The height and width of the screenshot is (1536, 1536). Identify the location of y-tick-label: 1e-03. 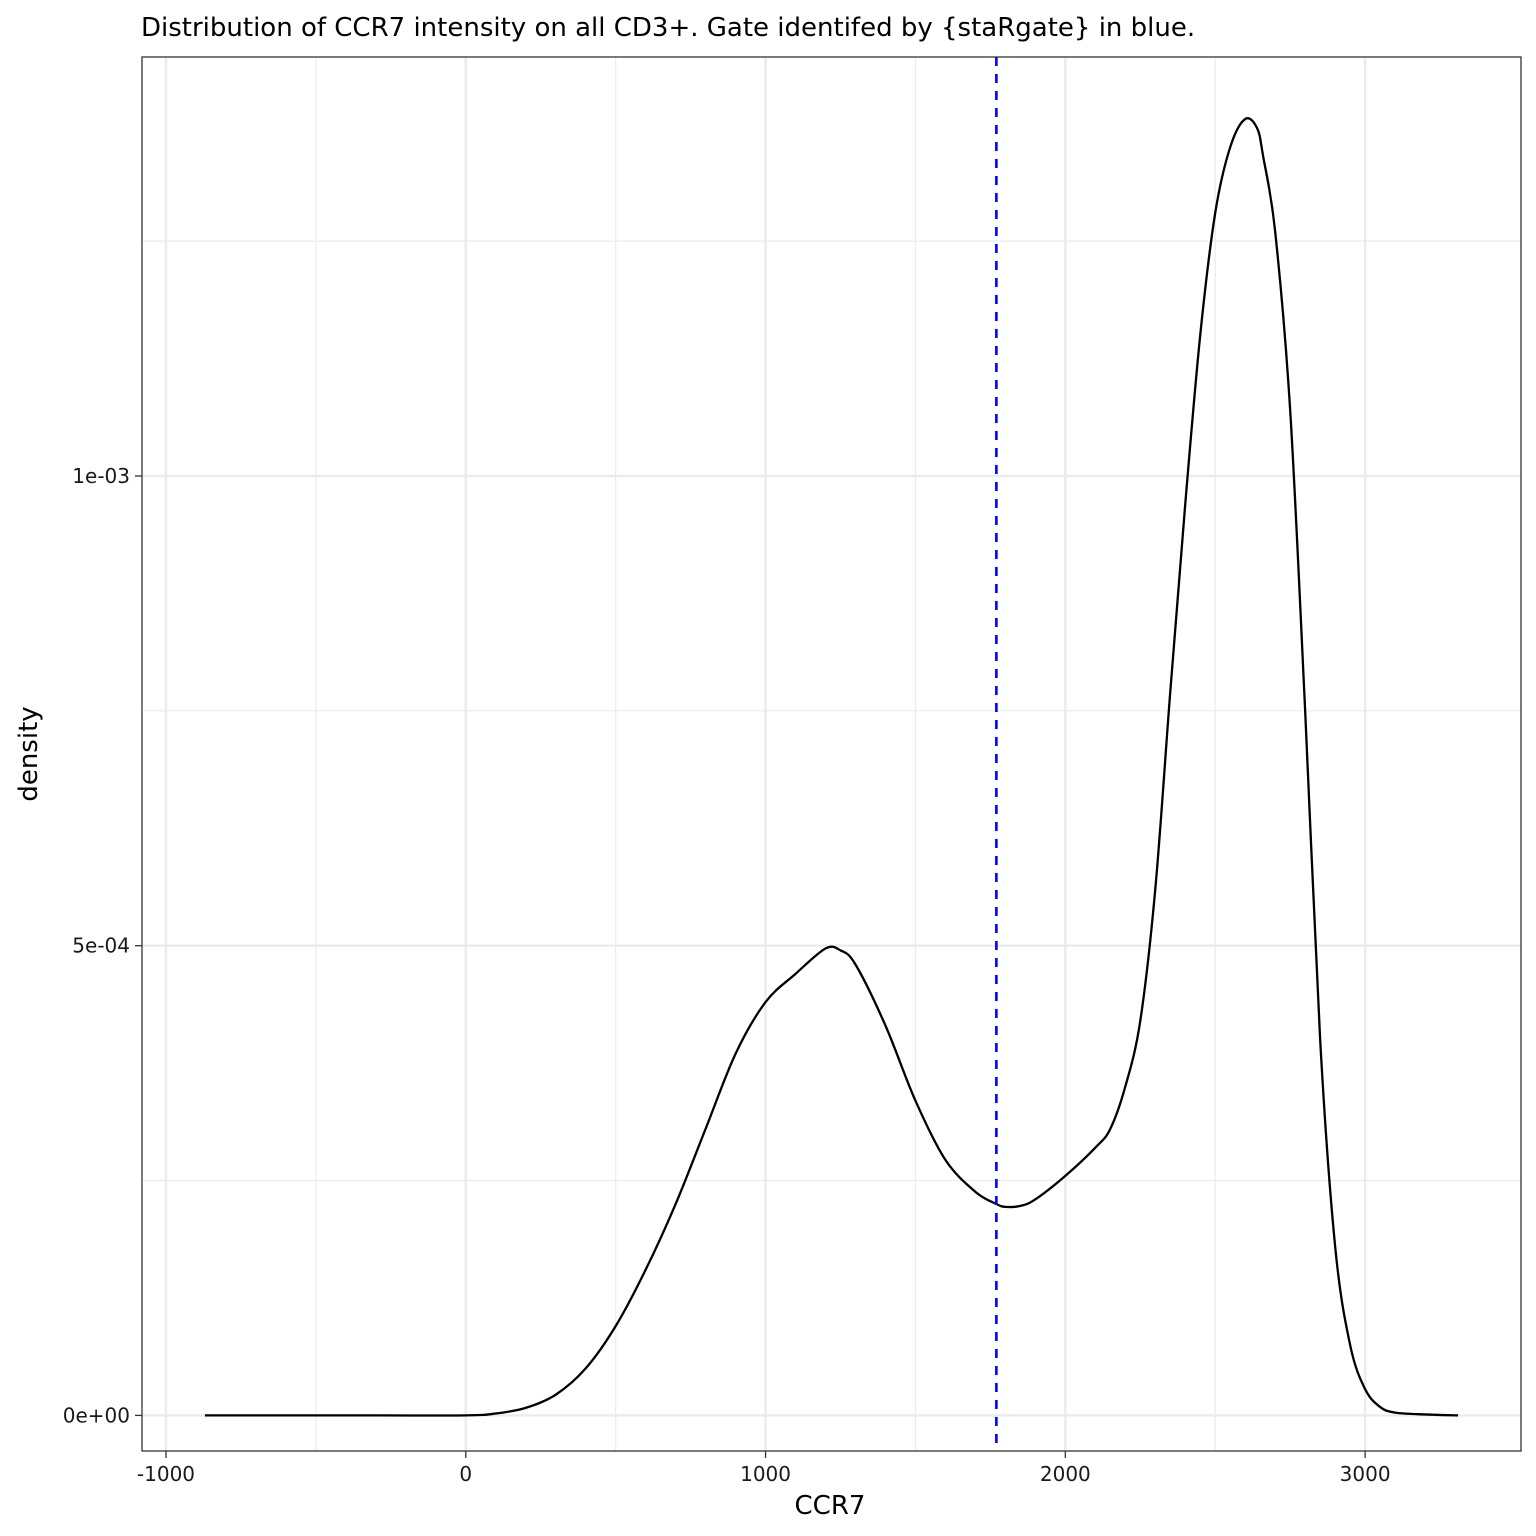
(101, 476).